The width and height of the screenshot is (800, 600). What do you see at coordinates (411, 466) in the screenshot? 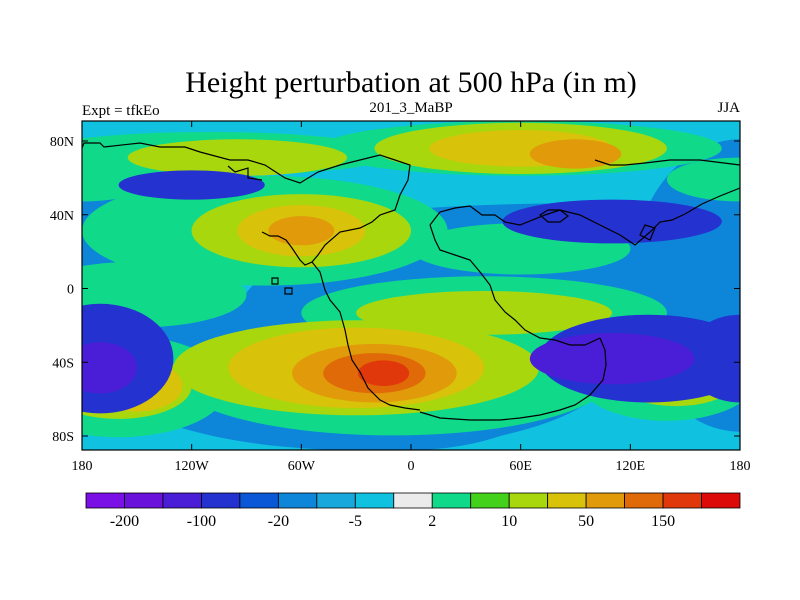
I see `x-tick-label: 0` at bounding box center [411, 466].